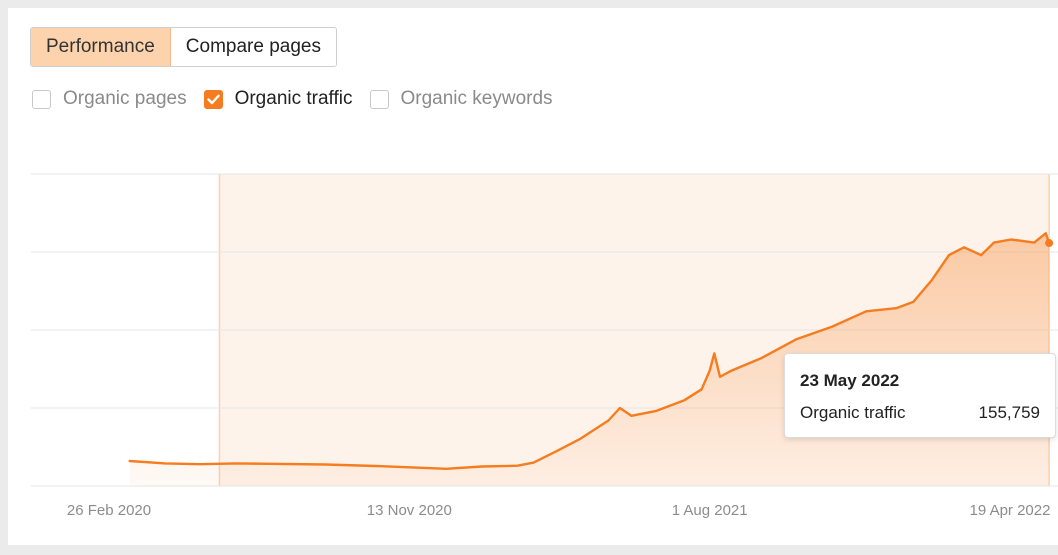 Image resolution: width=1058 pixels, height=555 pixels. Describe the element at coordinates (125, 98) in the screenshot. I see `checkbox-label: Organic pages` at that location.